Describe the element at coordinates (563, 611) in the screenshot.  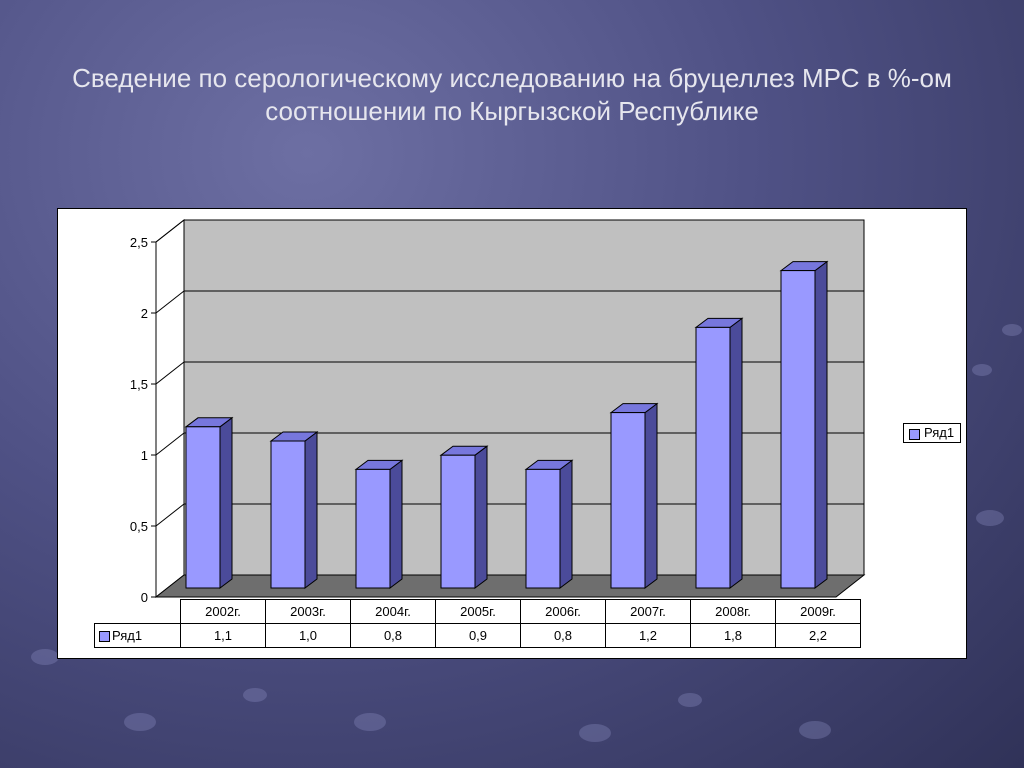
I see `x-tick-label: 2006г.` at that location.